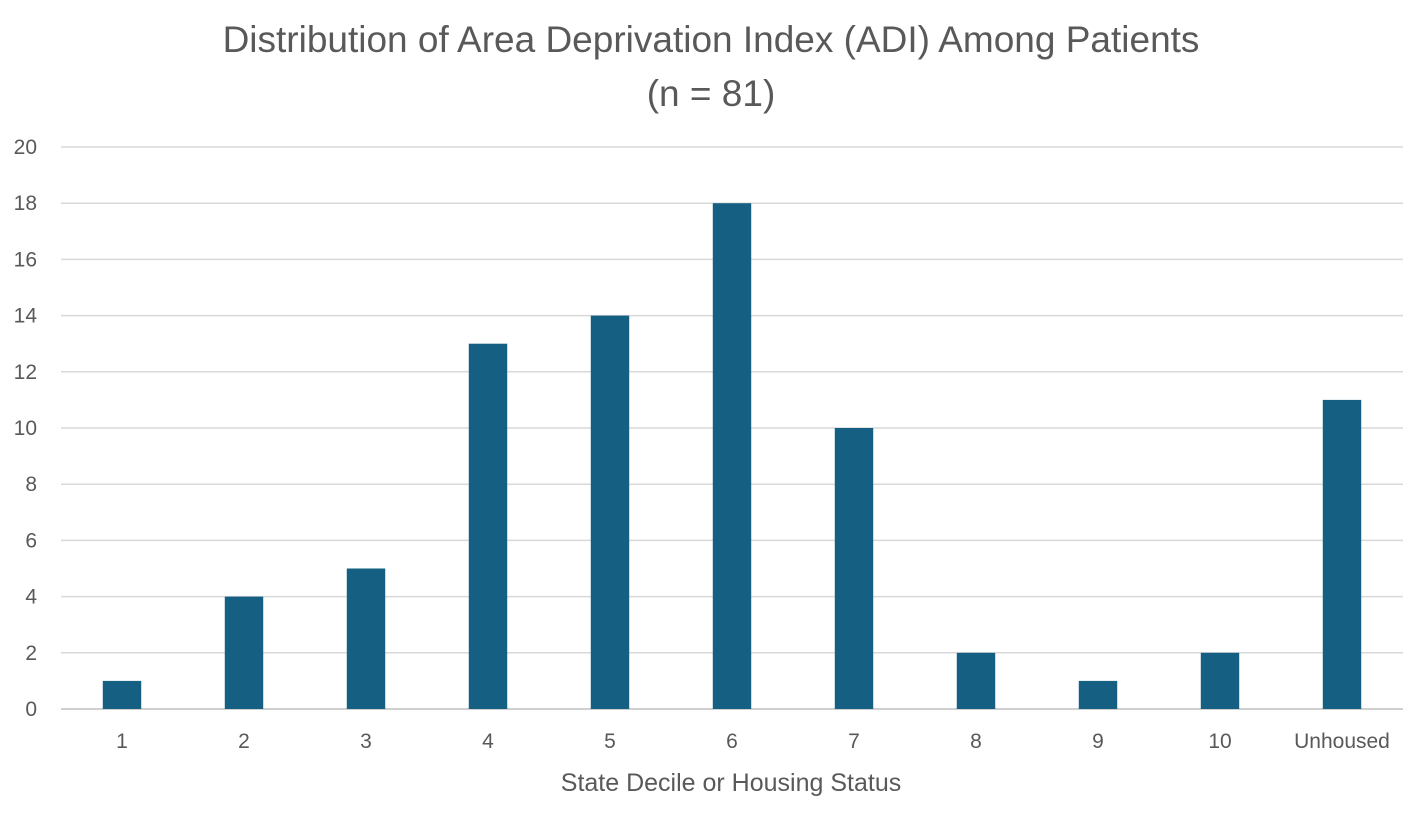  I want to click on x-tick-label: 7, so click(854, 741).